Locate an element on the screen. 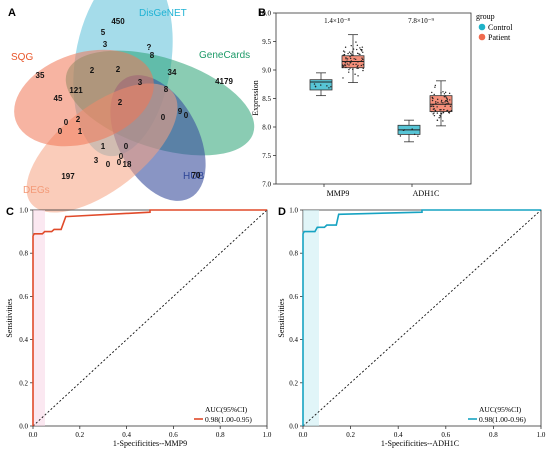 This screenshot has height=449, width=550. venn-count: 5 is located at coordinates (103, 32).